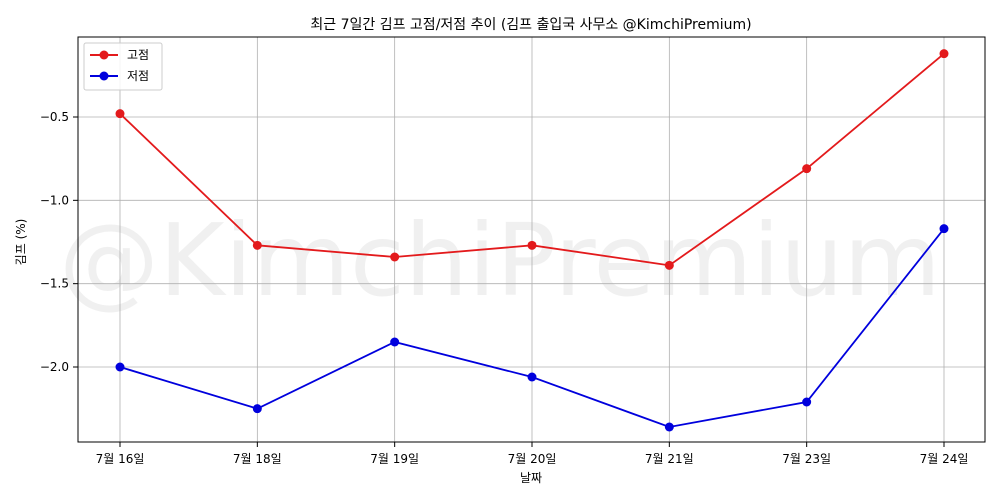 The width and height of the screenshot is (1000, 500). Describe the element at coordinates (394, 459) in the screenshot. I see `x-tick-label: 7월 19일` at that location.